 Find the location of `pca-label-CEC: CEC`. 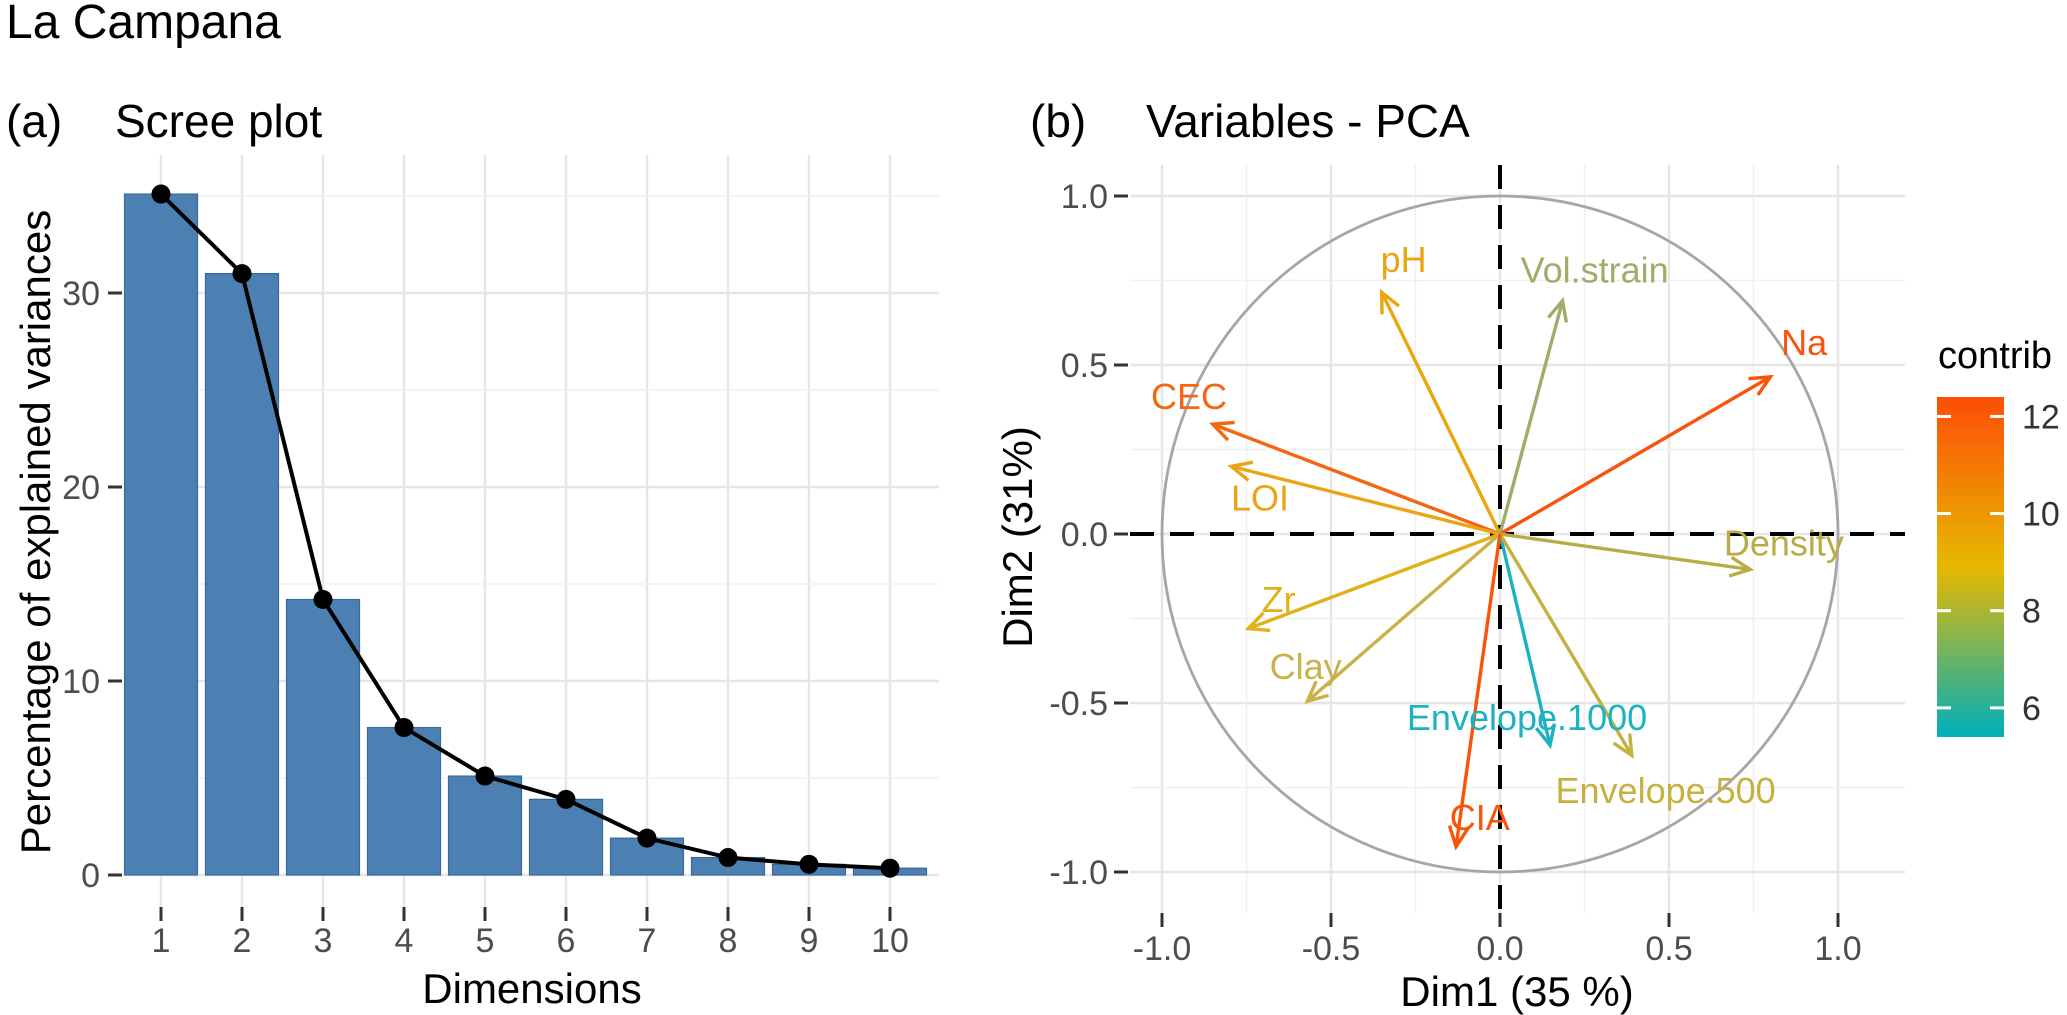

pca-label-CEC: CEC is located at coordinates (1189, 396).